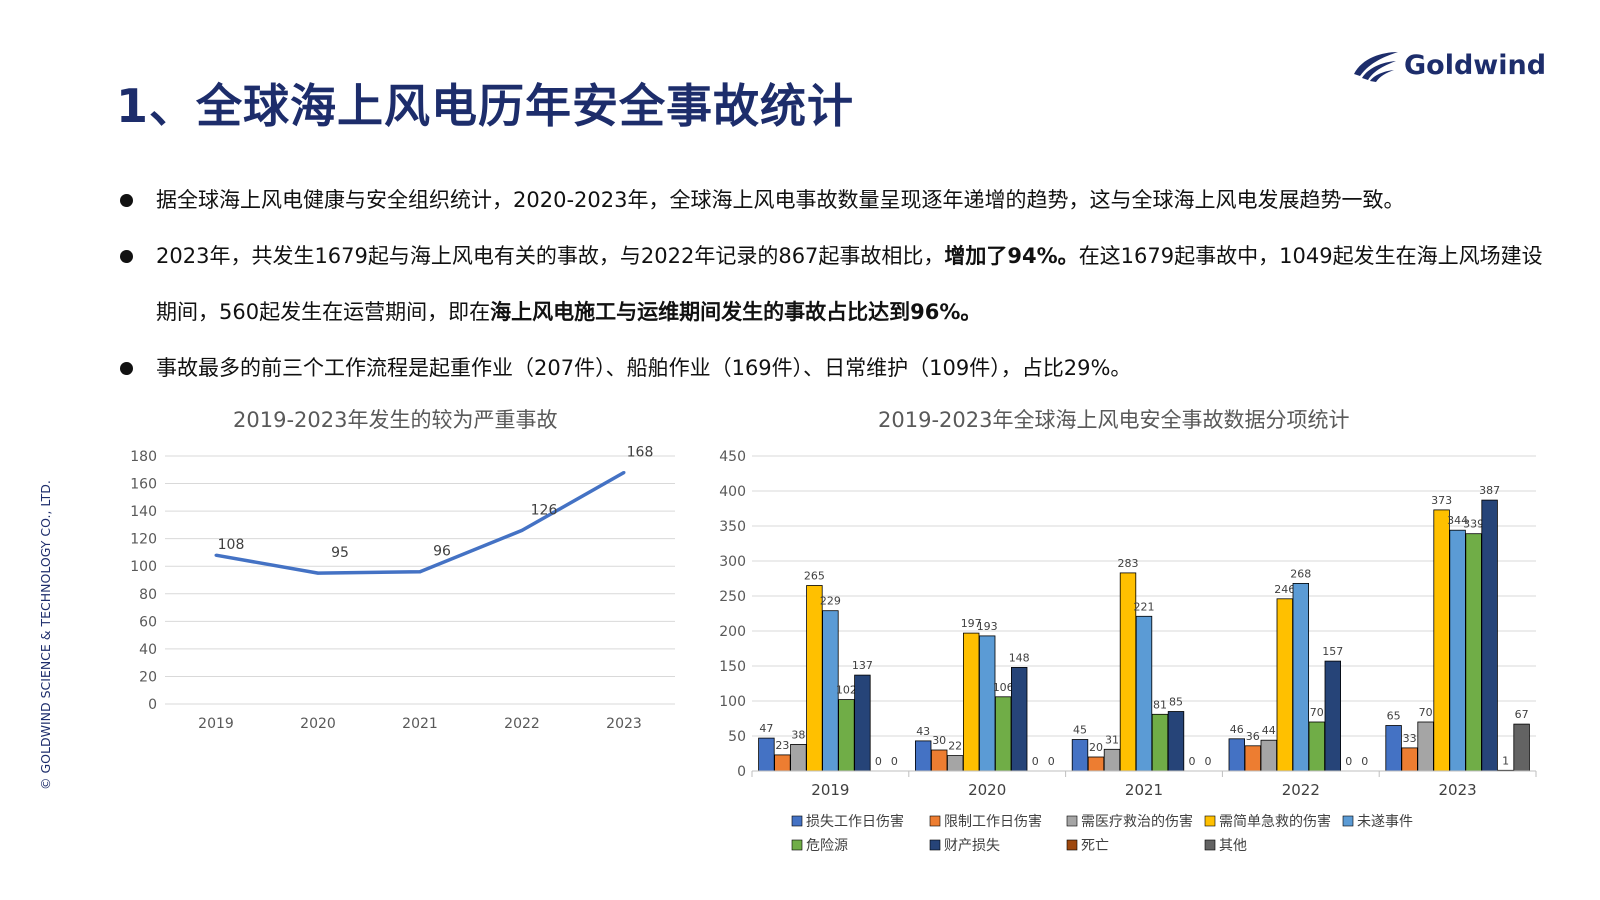 The height and width of the screenshot is (900, 1600). I want to click on x-tick-label: 2020, so click(318, 724).